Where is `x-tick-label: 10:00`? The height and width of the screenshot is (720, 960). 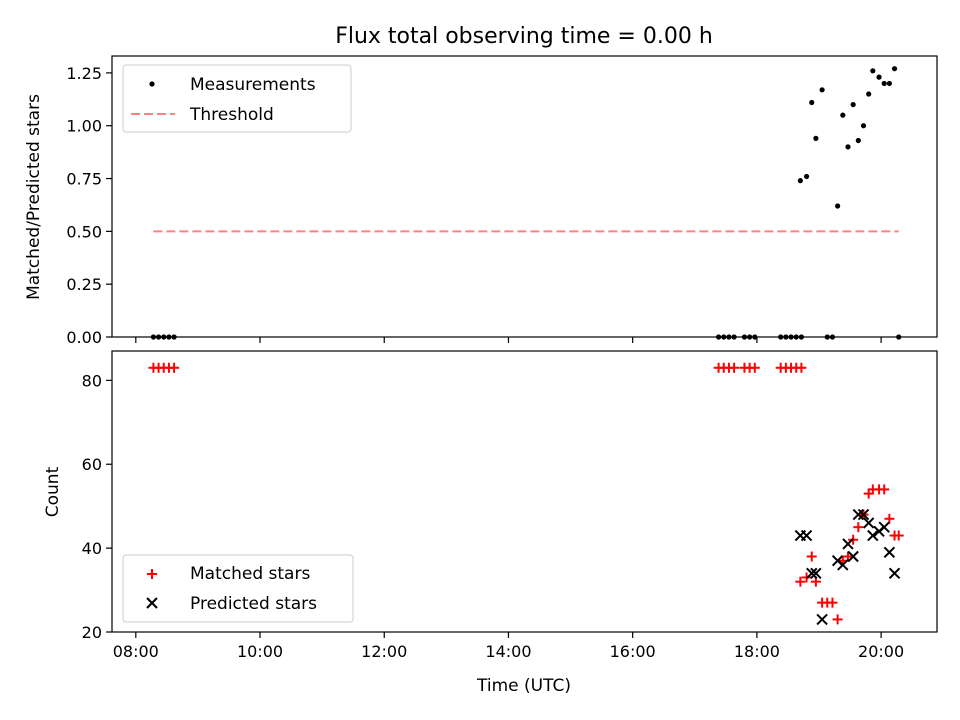
x-tick-label: 10:00 is located at coordinates (260, 651).